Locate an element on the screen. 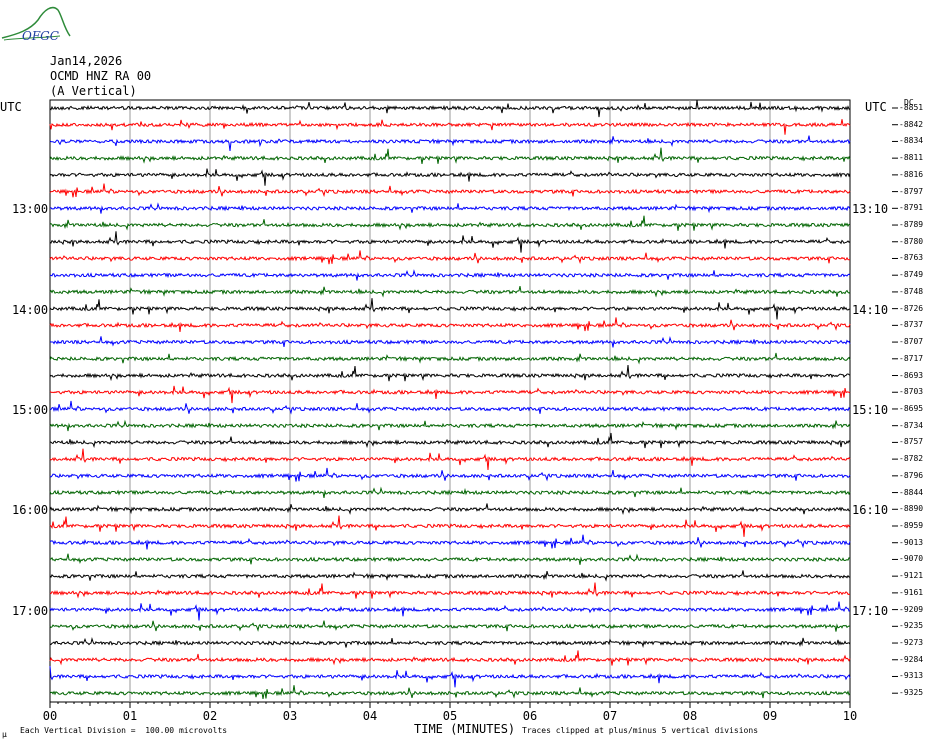 The image size is (930, 744). left-hour-label: 16:00 is located at coordinates (30, 510).